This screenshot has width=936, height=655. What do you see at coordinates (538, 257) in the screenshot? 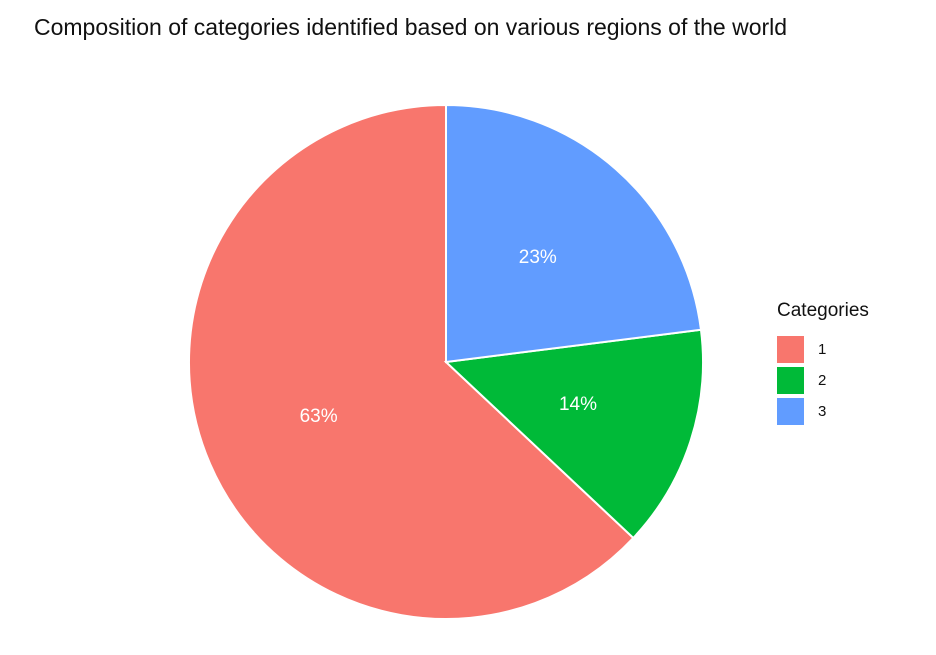
I see `slice-label-3: 23%` at bounding box center [538, 257].